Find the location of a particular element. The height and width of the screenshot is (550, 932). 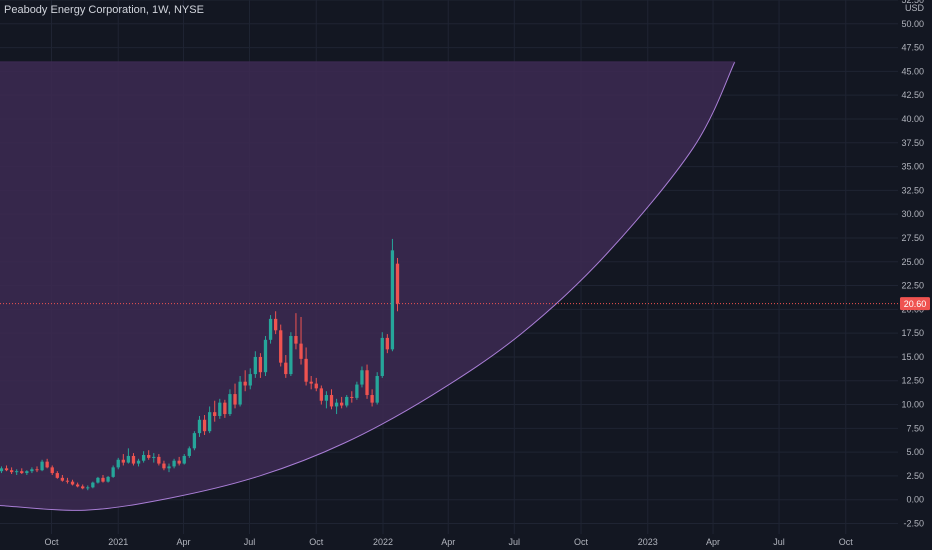

price-tick-label: 27.50 is located at coordinates (912, 238).